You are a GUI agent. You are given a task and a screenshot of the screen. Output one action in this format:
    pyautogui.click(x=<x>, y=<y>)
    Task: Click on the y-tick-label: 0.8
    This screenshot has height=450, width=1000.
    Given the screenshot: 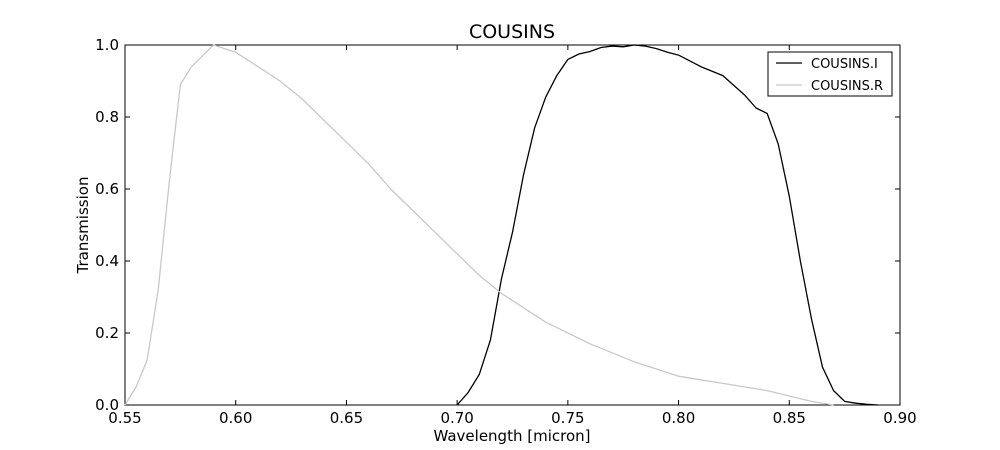 What is the action you would take?
    pyautogui.click(x=107, y=117)
    